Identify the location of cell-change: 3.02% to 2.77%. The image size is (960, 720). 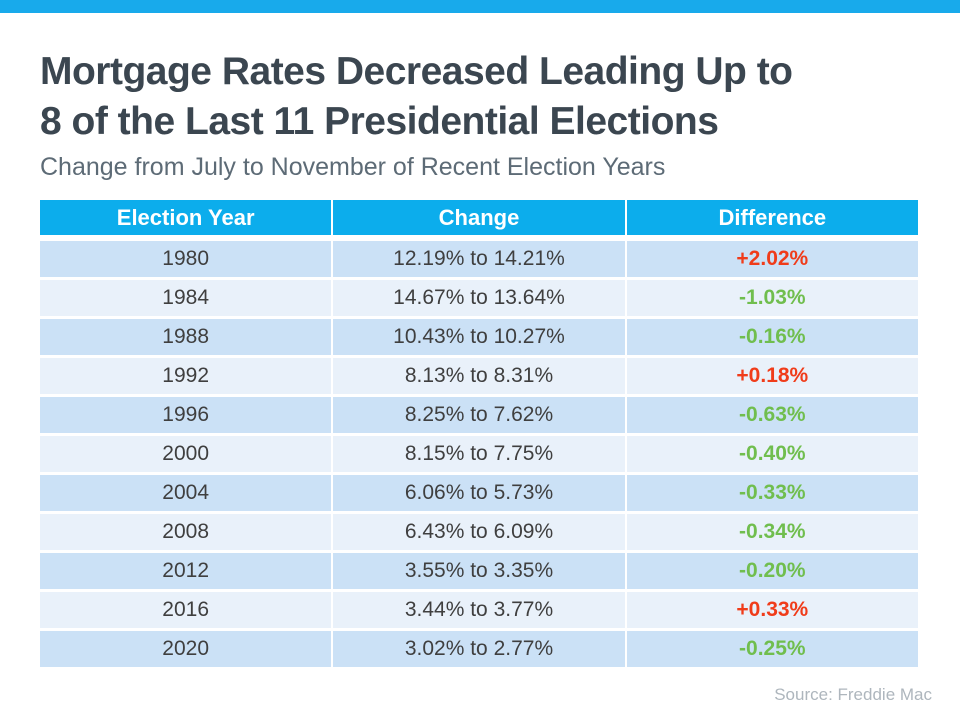
(479, 649).